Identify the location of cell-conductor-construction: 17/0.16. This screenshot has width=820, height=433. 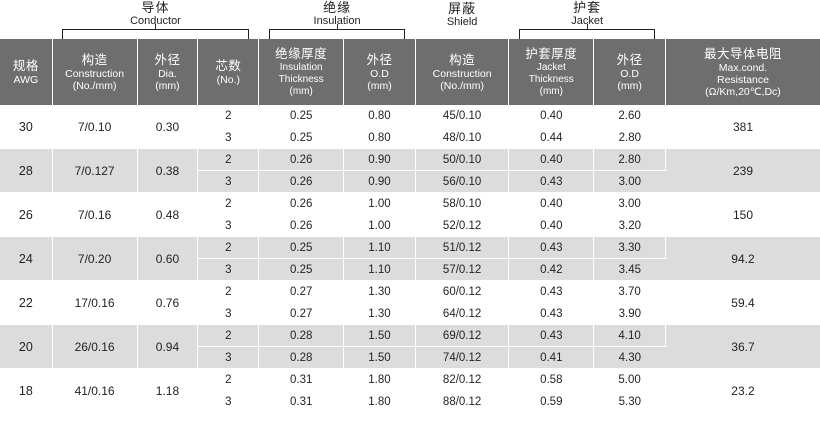
(95, 302).